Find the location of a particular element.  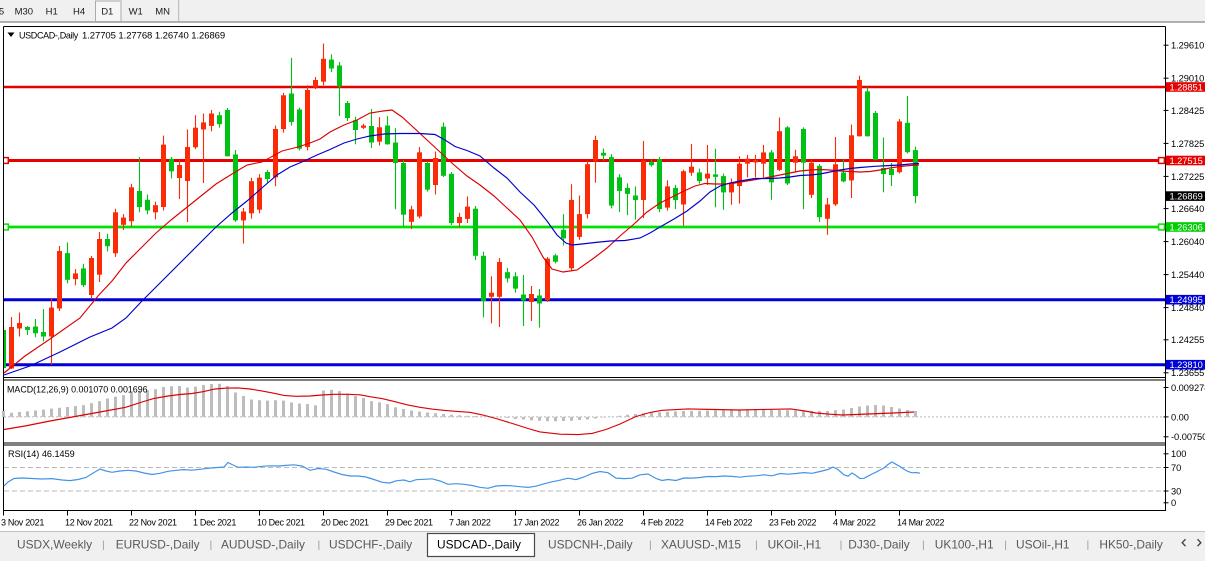

svg-text: 30 is located at coordinates (1176, 491).